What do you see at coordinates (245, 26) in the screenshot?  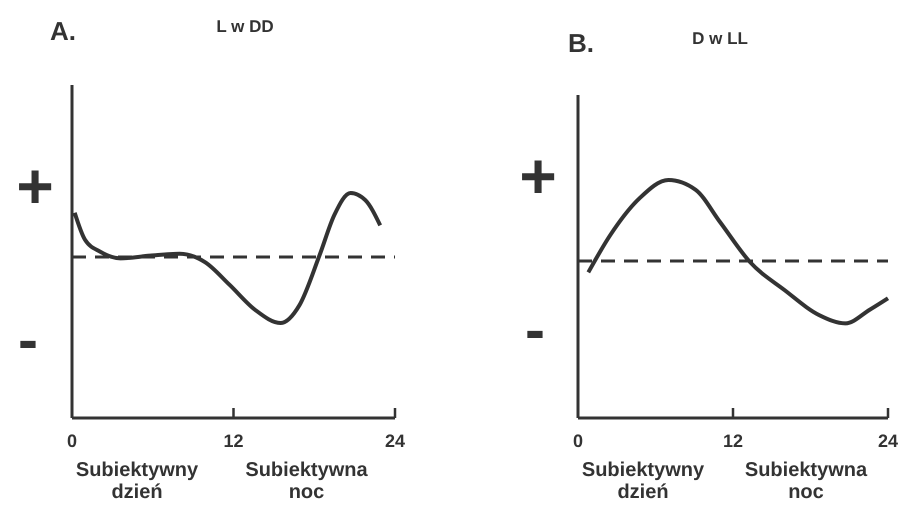 I see `chart-title: L w DD` at bounding box center [245, 26].